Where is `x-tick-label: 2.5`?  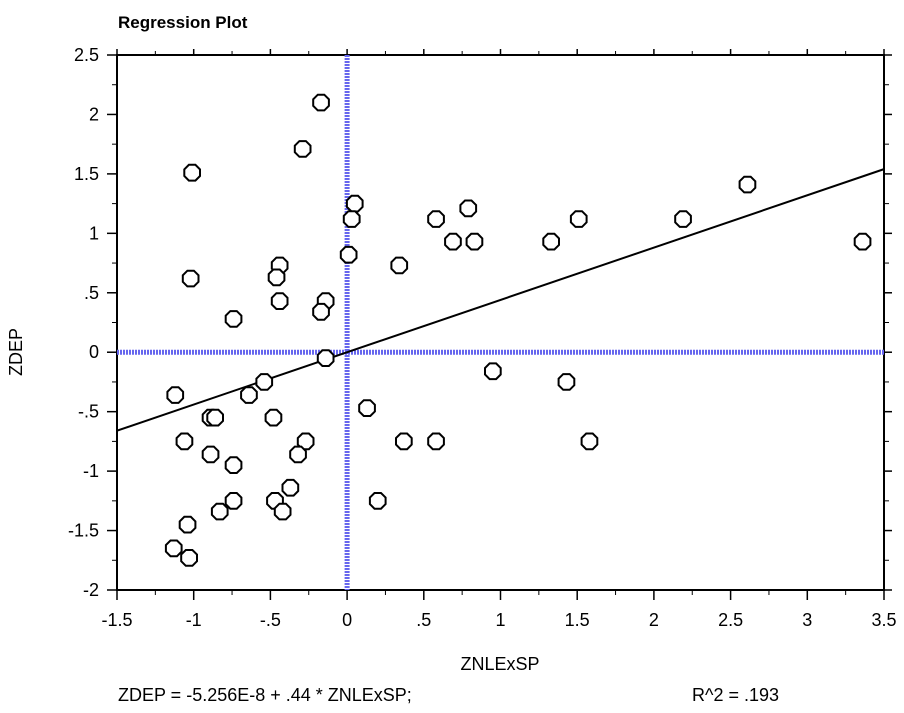
x-tick-label: 2.5 is located at coordinates (730, 620).